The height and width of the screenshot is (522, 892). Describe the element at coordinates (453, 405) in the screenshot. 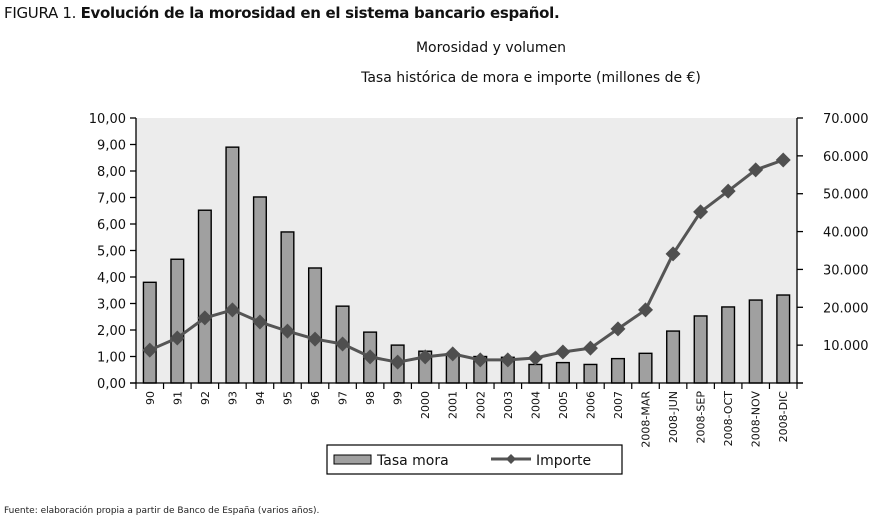

I see `x-tick-label: 2001` at that location.